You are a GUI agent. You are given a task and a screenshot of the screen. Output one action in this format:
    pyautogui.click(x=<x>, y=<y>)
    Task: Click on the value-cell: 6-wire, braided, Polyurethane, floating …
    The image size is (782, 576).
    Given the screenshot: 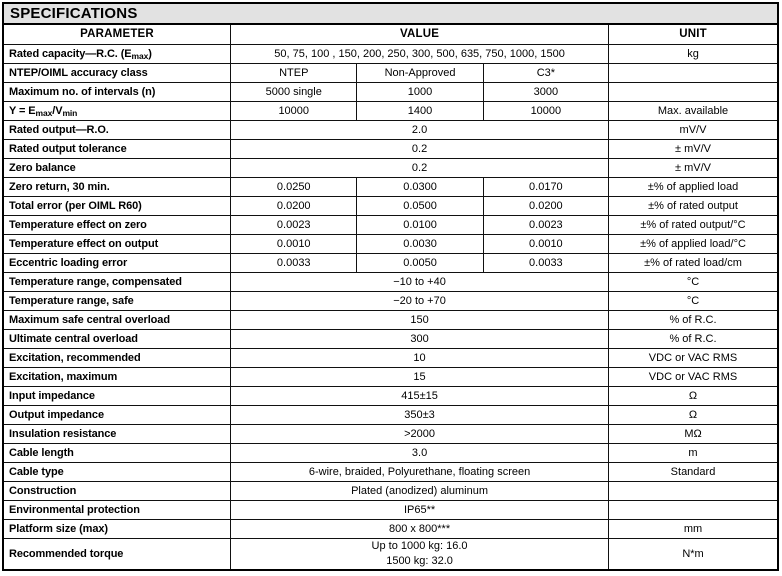 What is the action you would take?
    pyautogui.click(x=420, y=472)
    